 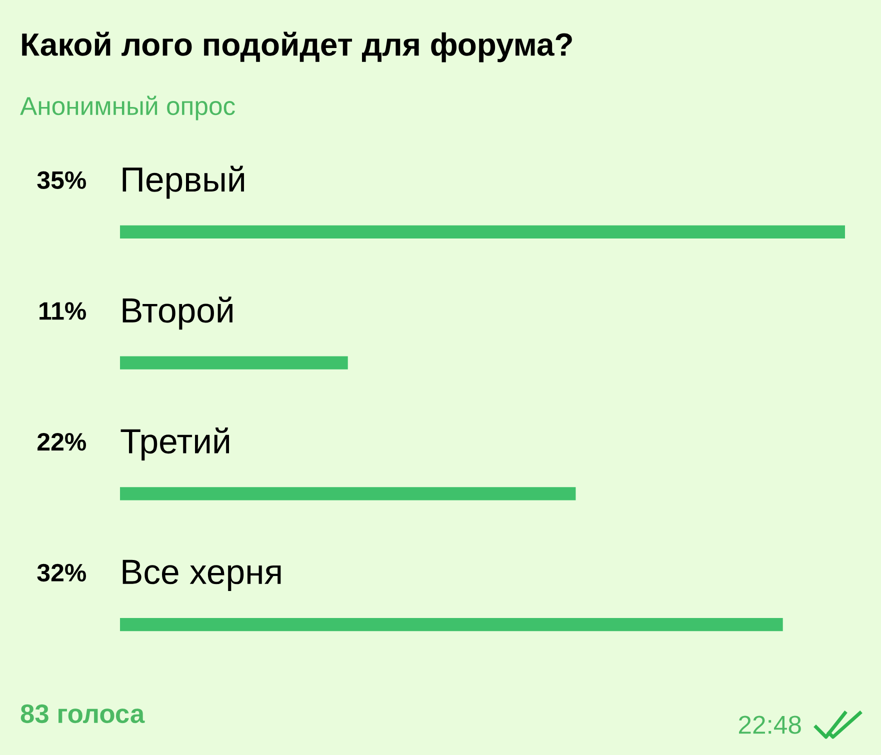 What do you see at coordinates (61, 573) in the screenshot?
I see `data-label: 32%` at bounding box center [61, 573].